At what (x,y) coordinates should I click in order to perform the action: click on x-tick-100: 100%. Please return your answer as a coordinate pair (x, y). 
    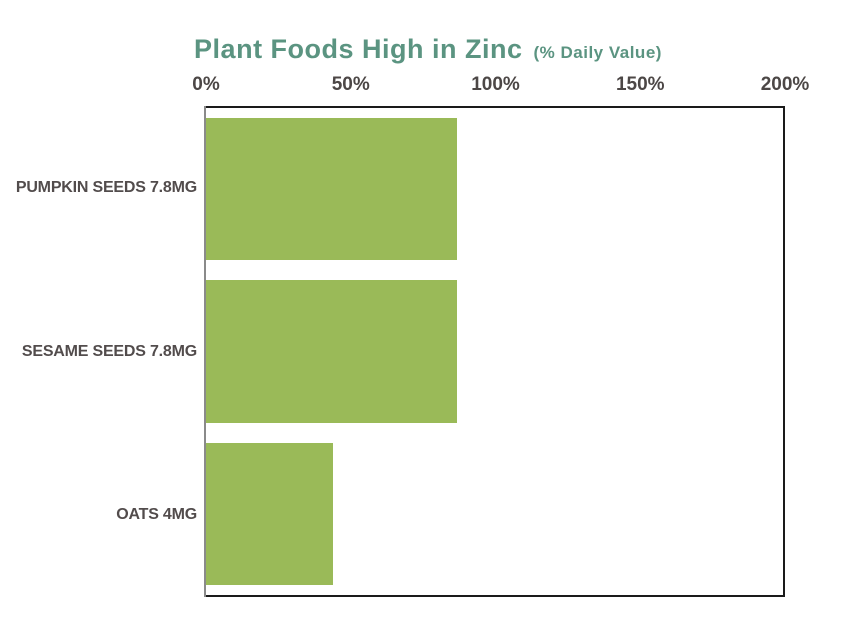
    Looking at the image, I should click on (495, 84).